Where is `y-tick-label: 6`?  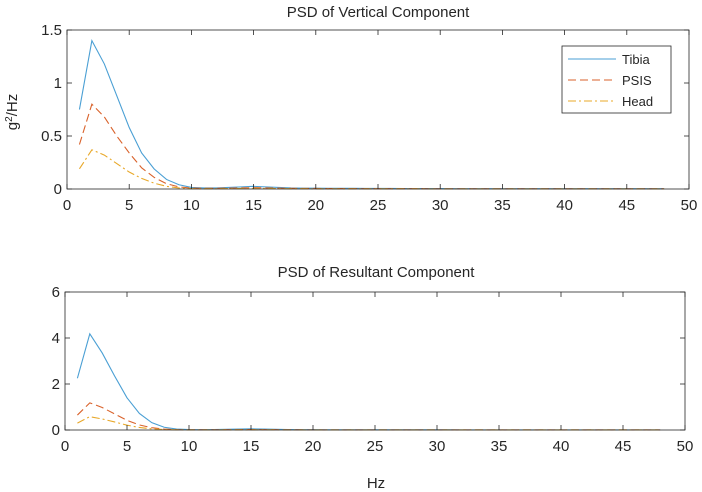 y-tick-label: 6 is located at coordinates (56, 292).